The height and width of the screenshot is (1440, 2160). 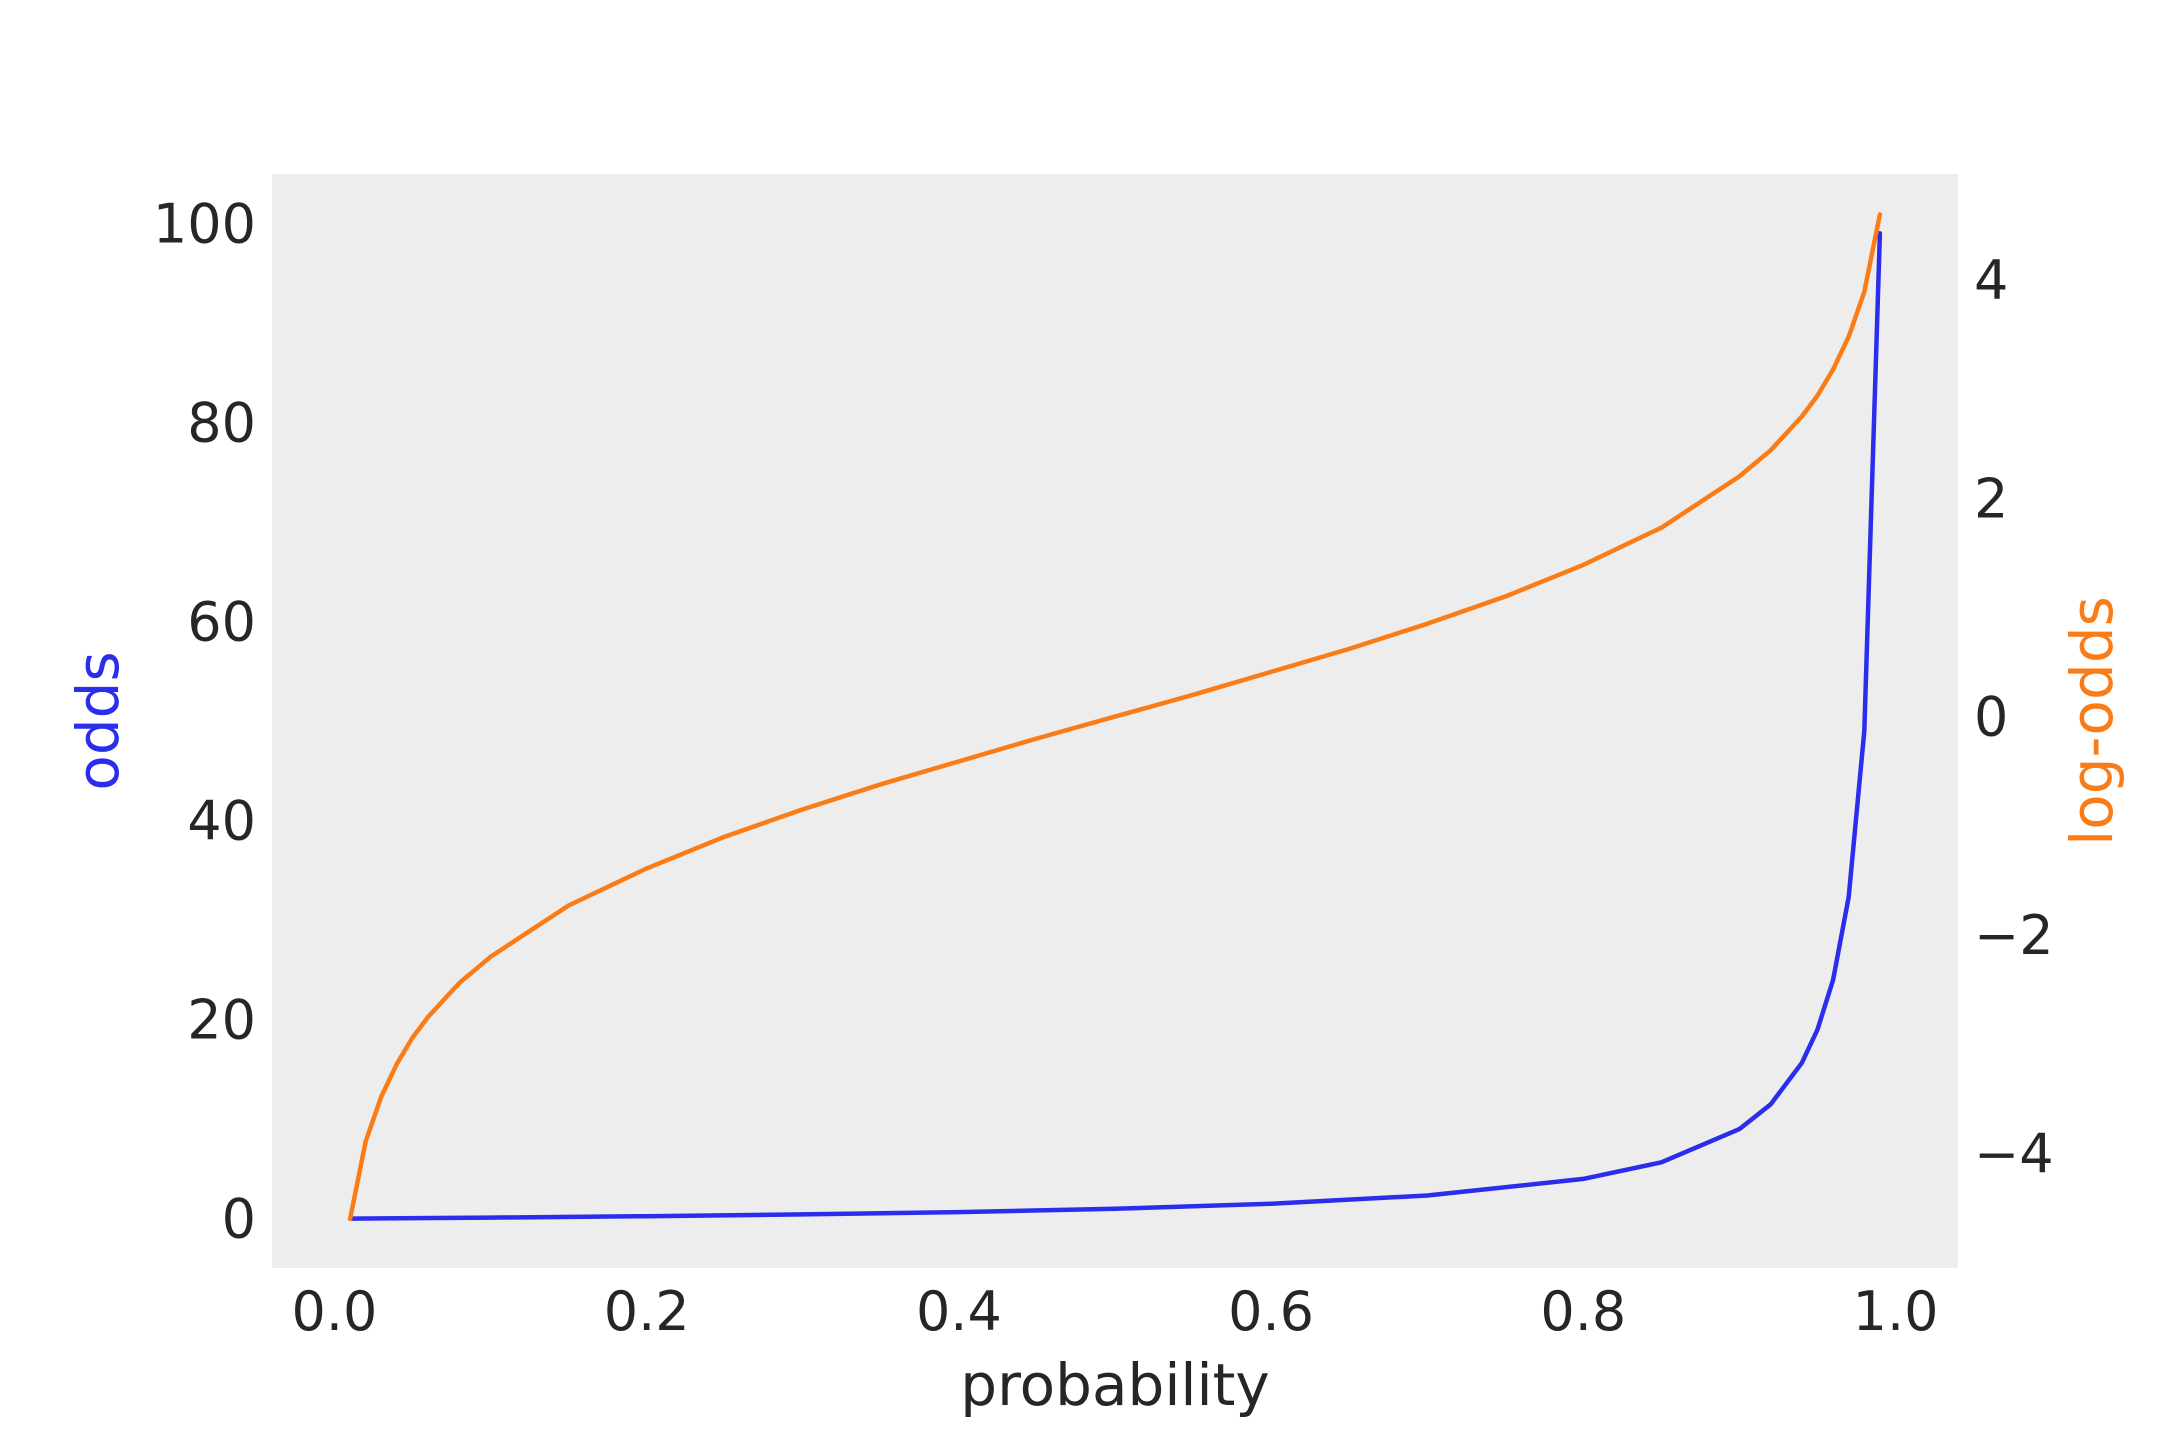 What do you see at coordinates (221, 622) in the screenshot?
I see `y-left-tick-label: 60` at bounding box center [221, 622].